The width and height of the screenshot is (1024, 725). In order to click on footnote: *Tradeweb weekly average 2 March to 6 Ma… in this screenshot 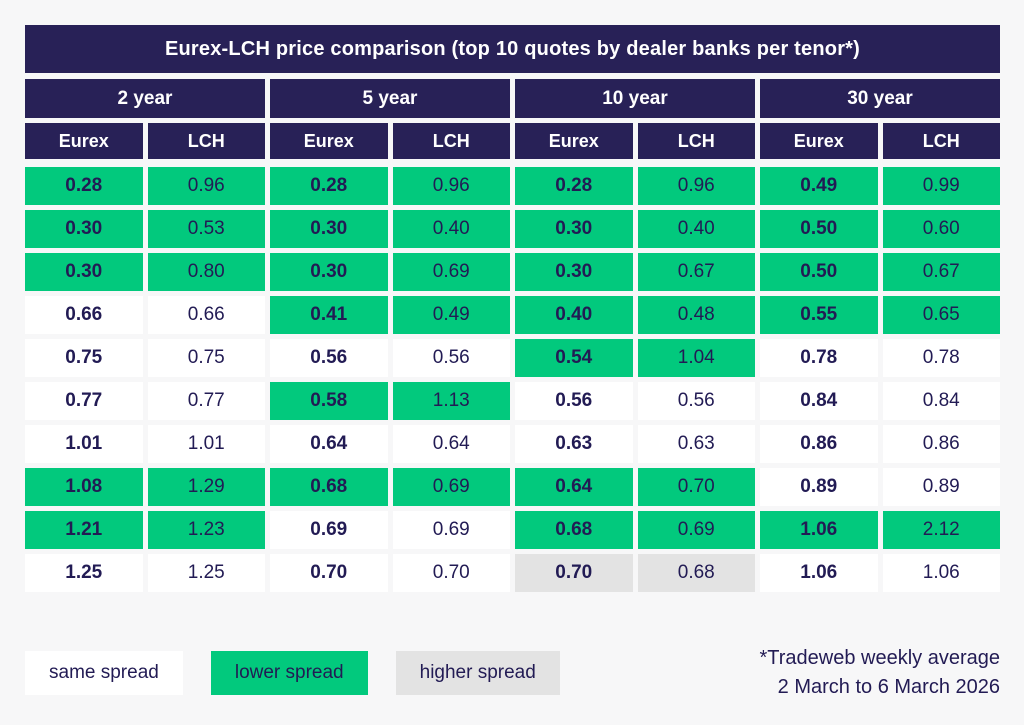, I will do `click(880, 673)`.